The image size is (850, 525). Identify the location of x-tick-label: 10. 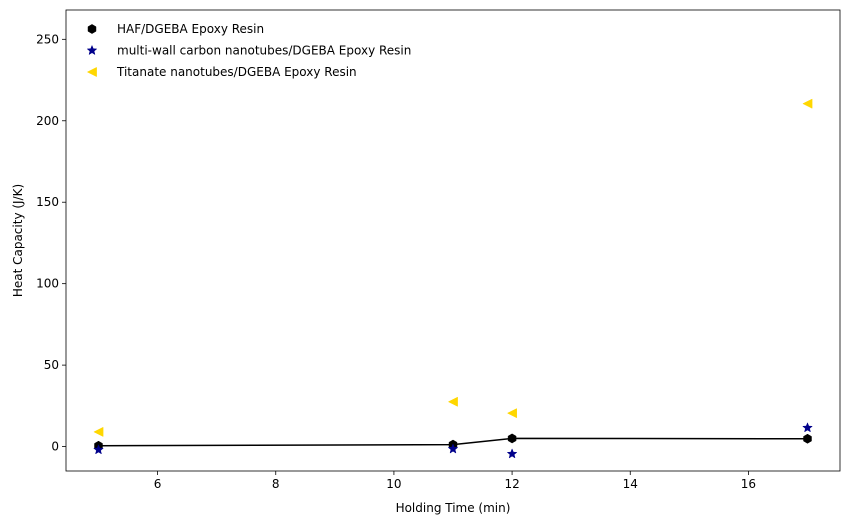
(393, 484).